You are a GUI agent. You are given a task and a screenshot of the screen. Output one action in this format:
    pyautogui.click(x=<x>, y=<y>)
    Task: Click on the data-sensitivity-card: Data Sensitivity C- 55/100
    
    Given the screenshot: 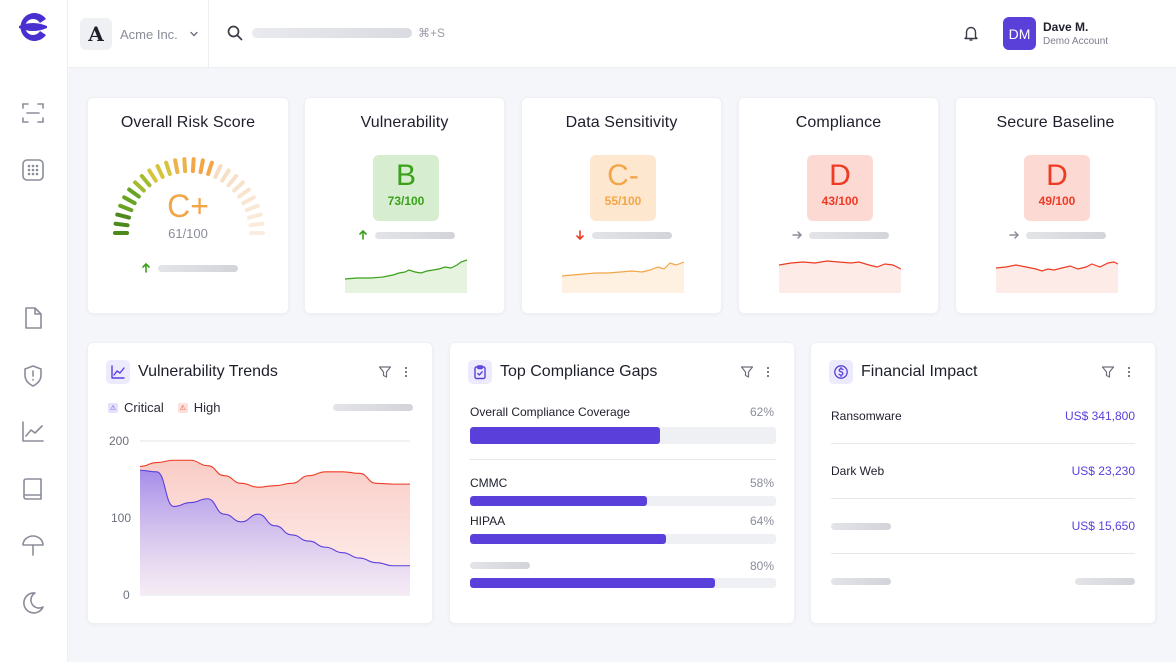 What is the action you would take?
    pyautogui.click(x=621, y=205)
    